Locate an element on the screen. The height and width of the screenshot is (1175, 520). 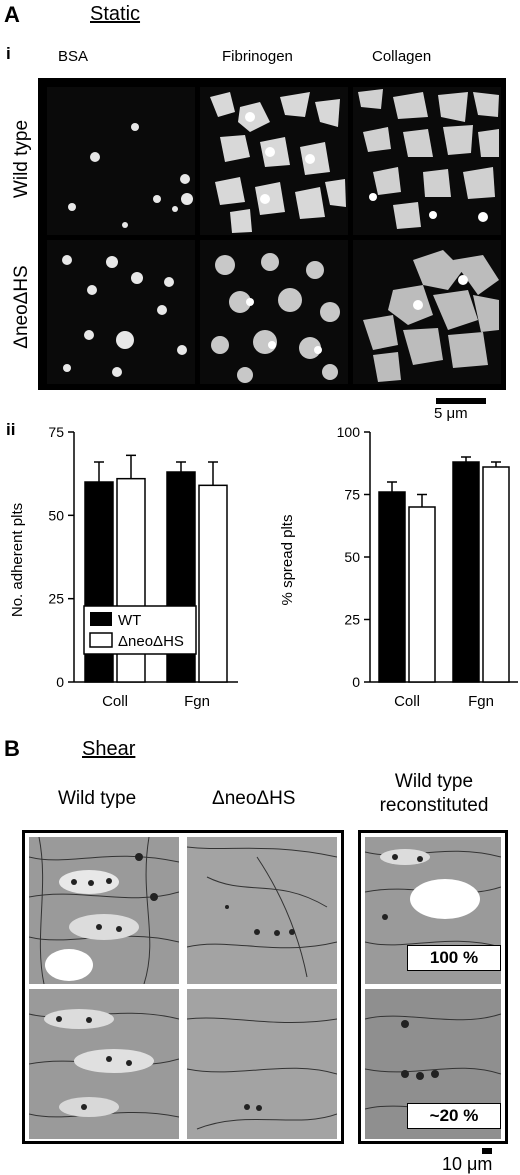
chart1-ylabel: No. adherent plts is located at coordinates (17, 560).